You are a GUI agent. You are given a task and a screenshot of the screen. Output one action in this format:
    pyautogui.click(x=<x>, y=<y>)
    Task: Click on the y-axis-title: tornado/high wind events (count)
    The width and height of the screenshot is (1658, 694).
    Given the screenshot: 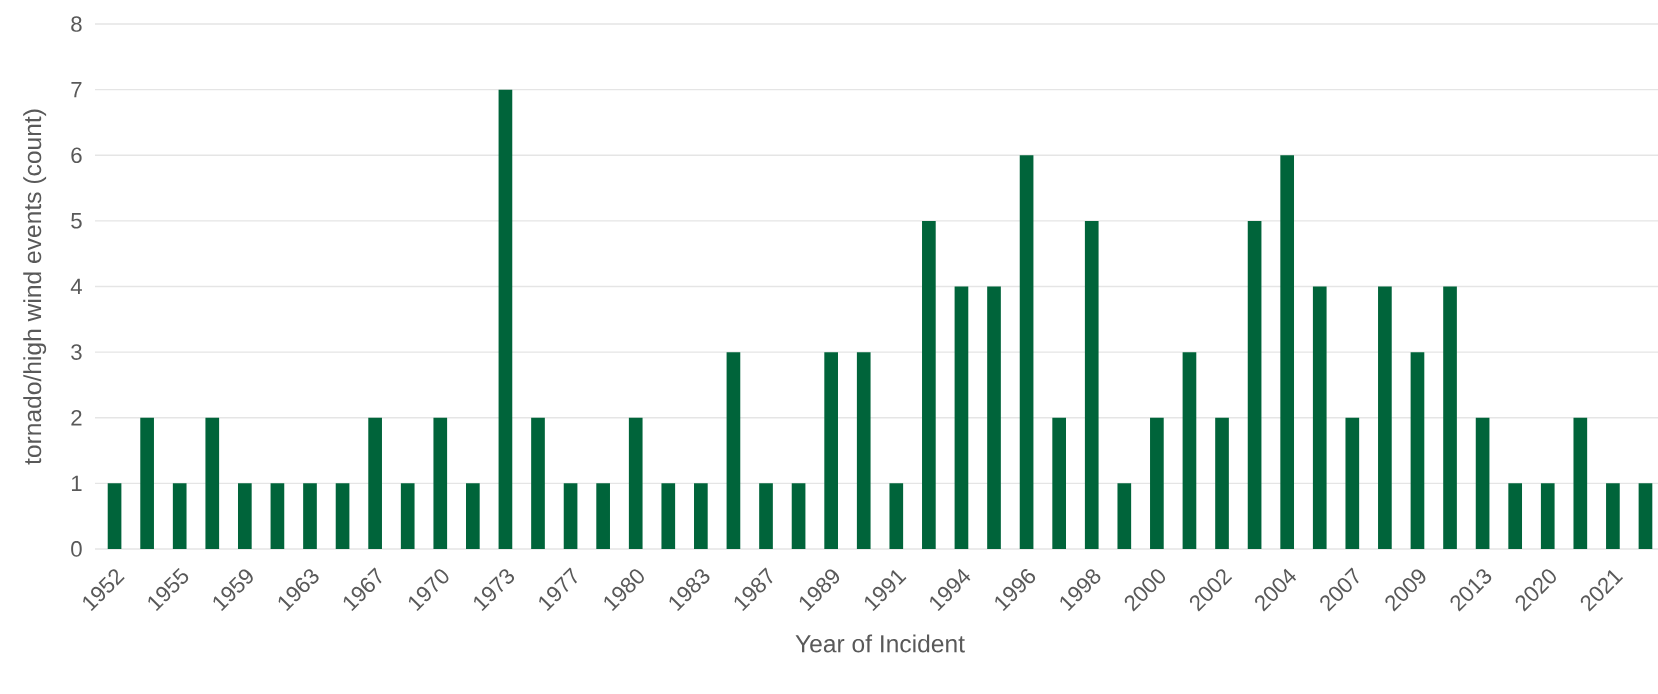 What is the action you would take?
    pyautogui.click(x=35, y=287)
    